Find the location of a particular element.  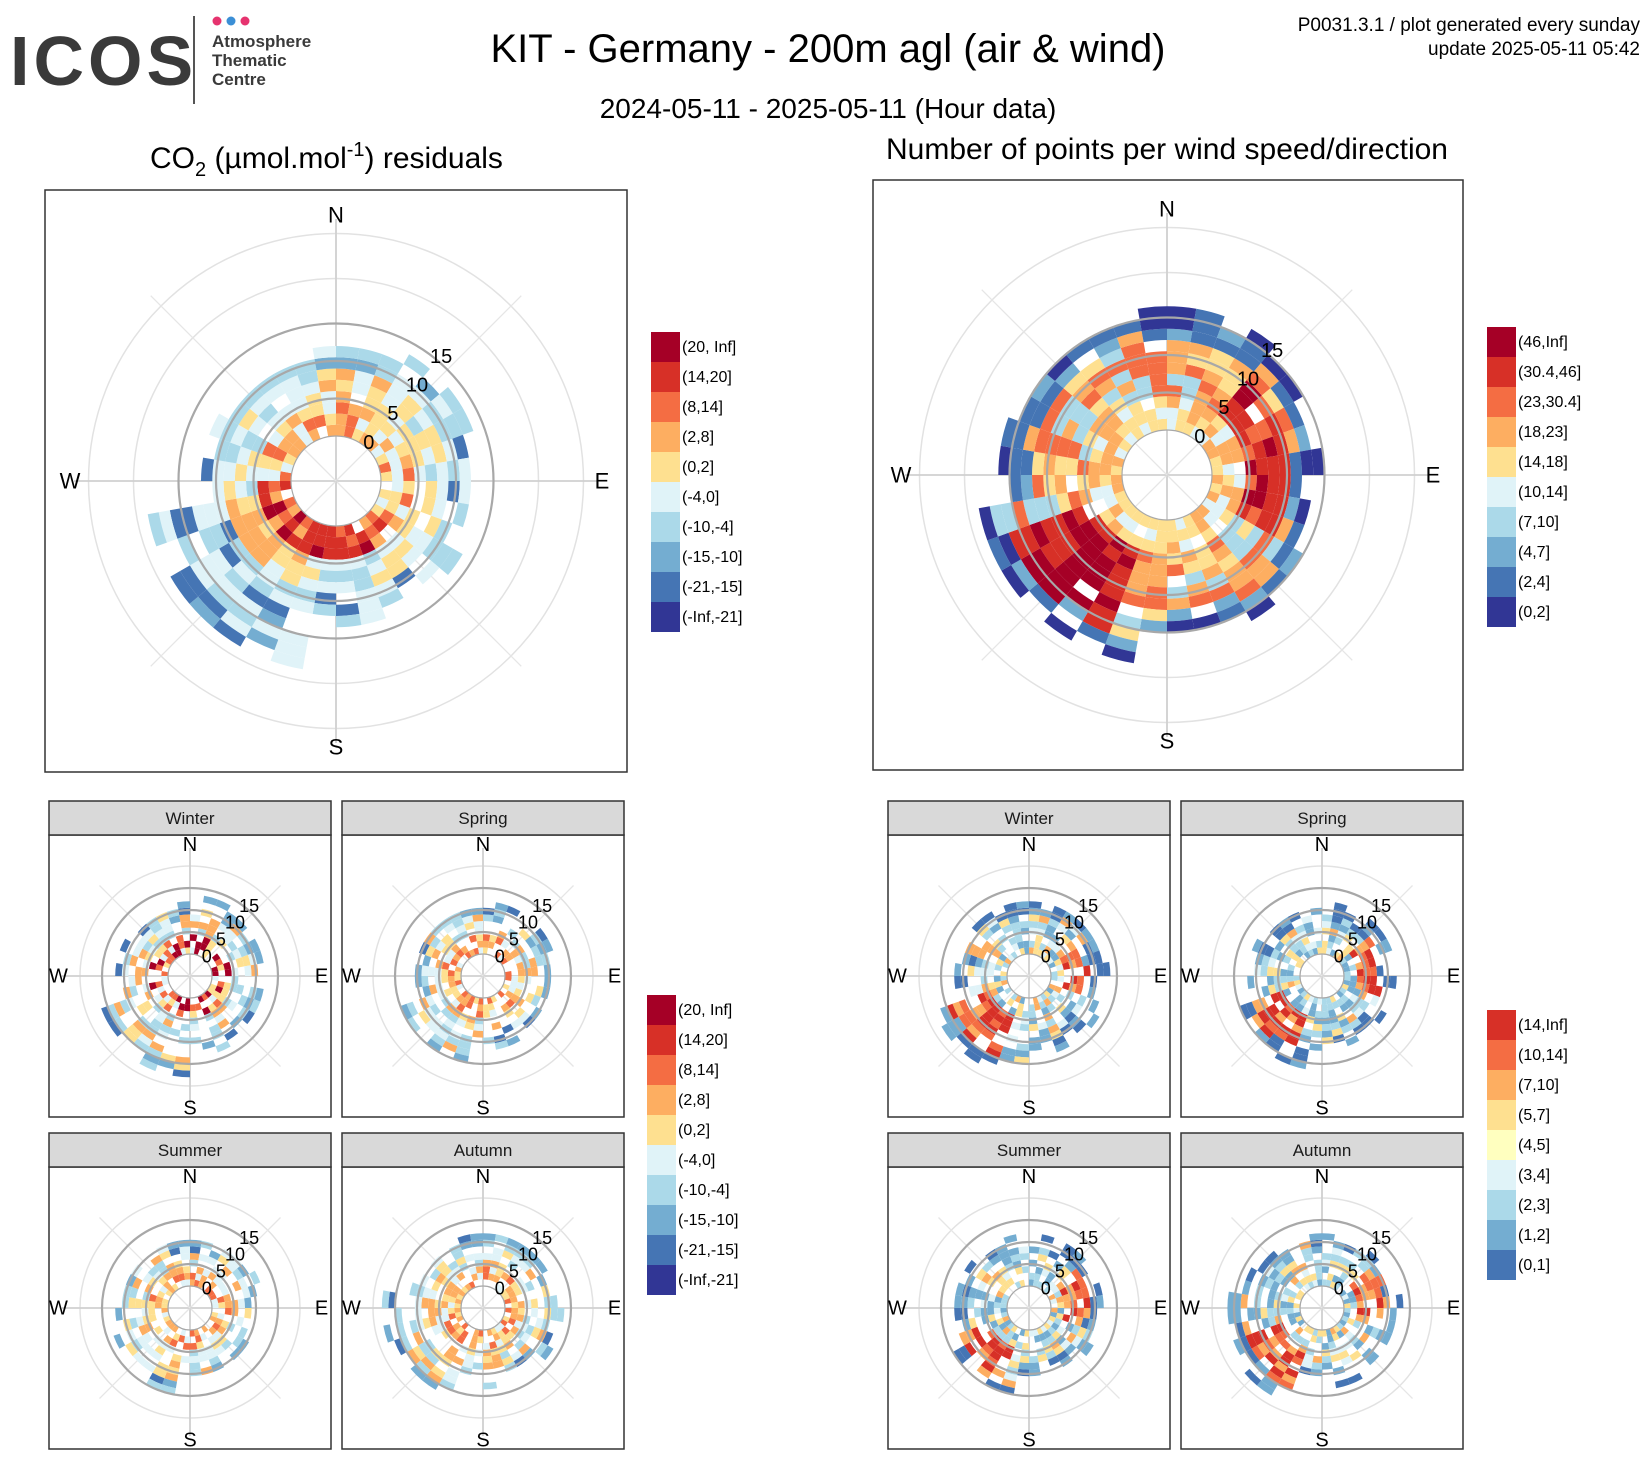

page-title: KIT - Germany - 200m agl (air & wind) is located at coordinates (827, 49).